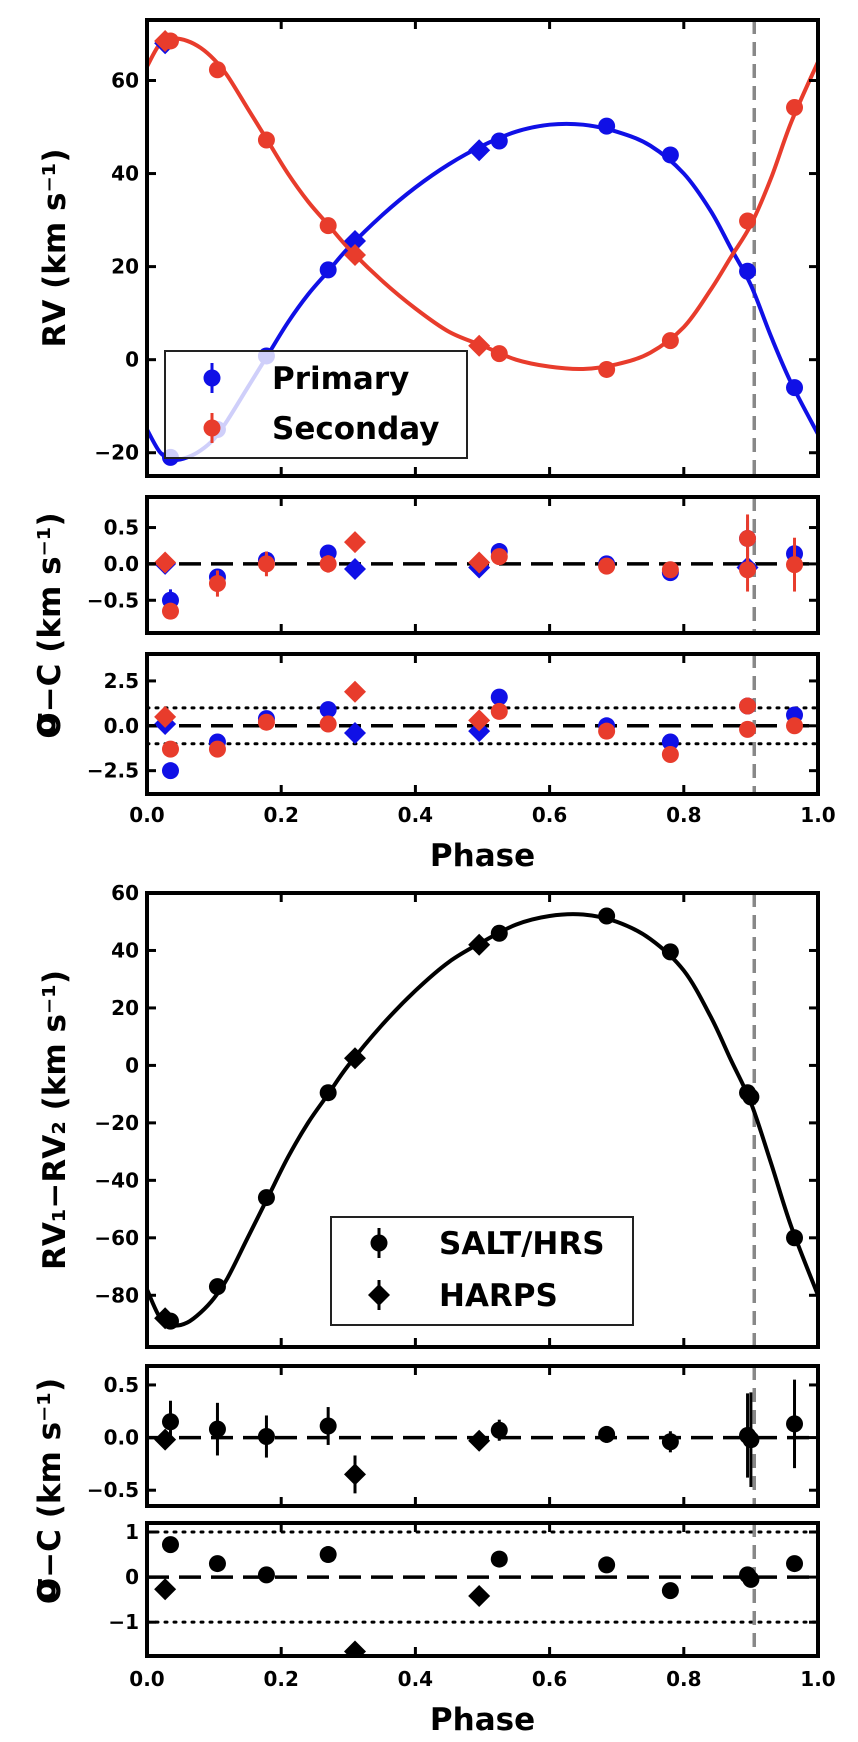 The image size is (858, 1742). Describe the element at coordinates (482, 578) in the screenshot. I see `series-secondary` at that location.